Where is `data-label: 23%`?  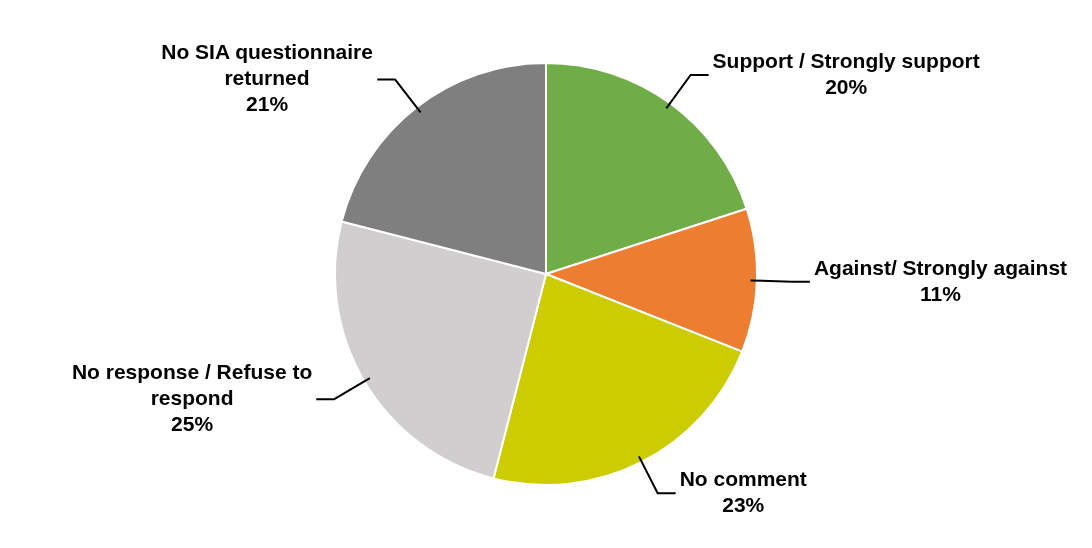
data-label: 23% is located at coordinates (743, 504).